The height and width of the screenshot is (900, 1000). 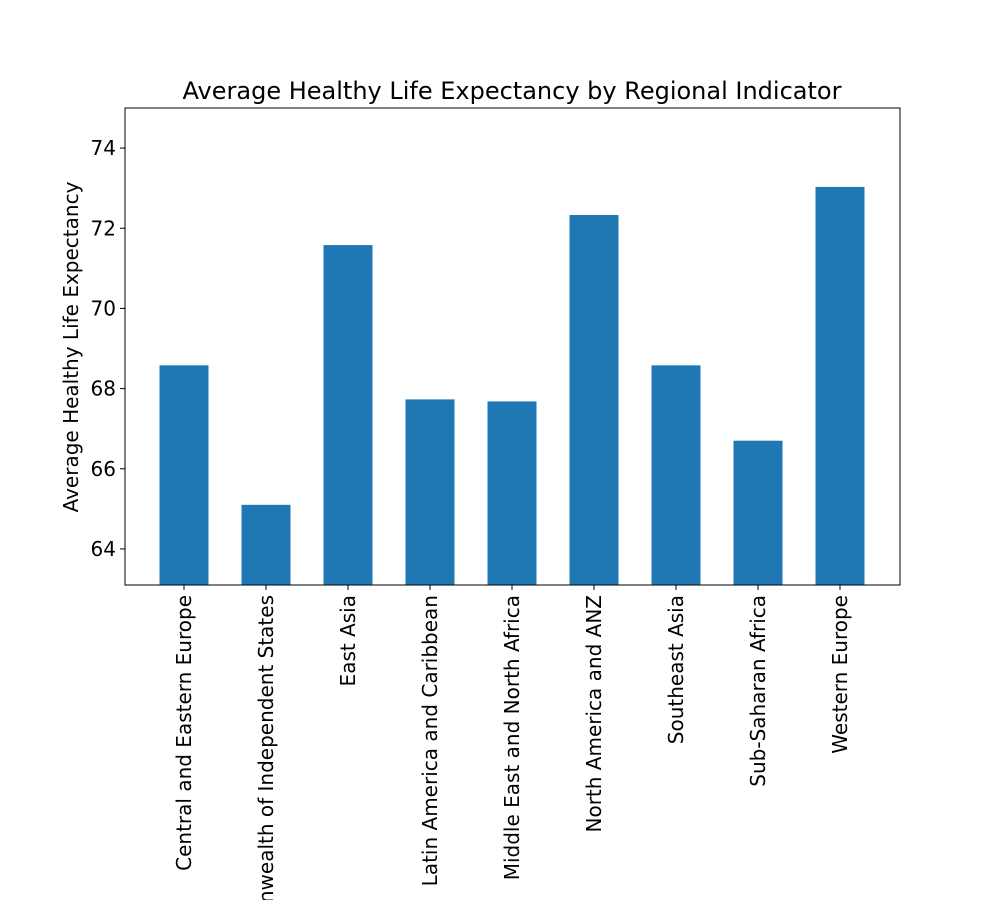 What do you see at coordinates (512, 737) in the screenshot?
I see `x-tick-label: Middle East and North Africa` at bounding box center [512, 737].